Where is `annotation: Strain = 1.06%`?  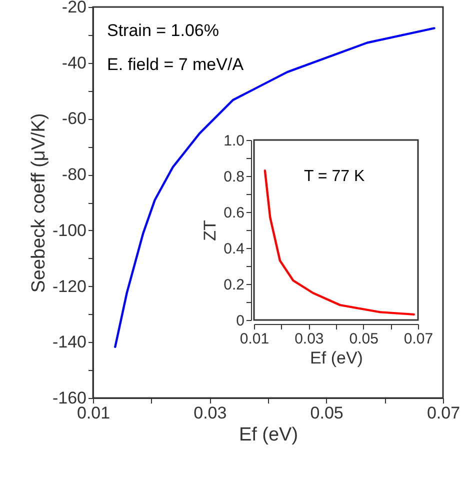
annotation: Strain = 1.06% is located at coordinates (163, 30).